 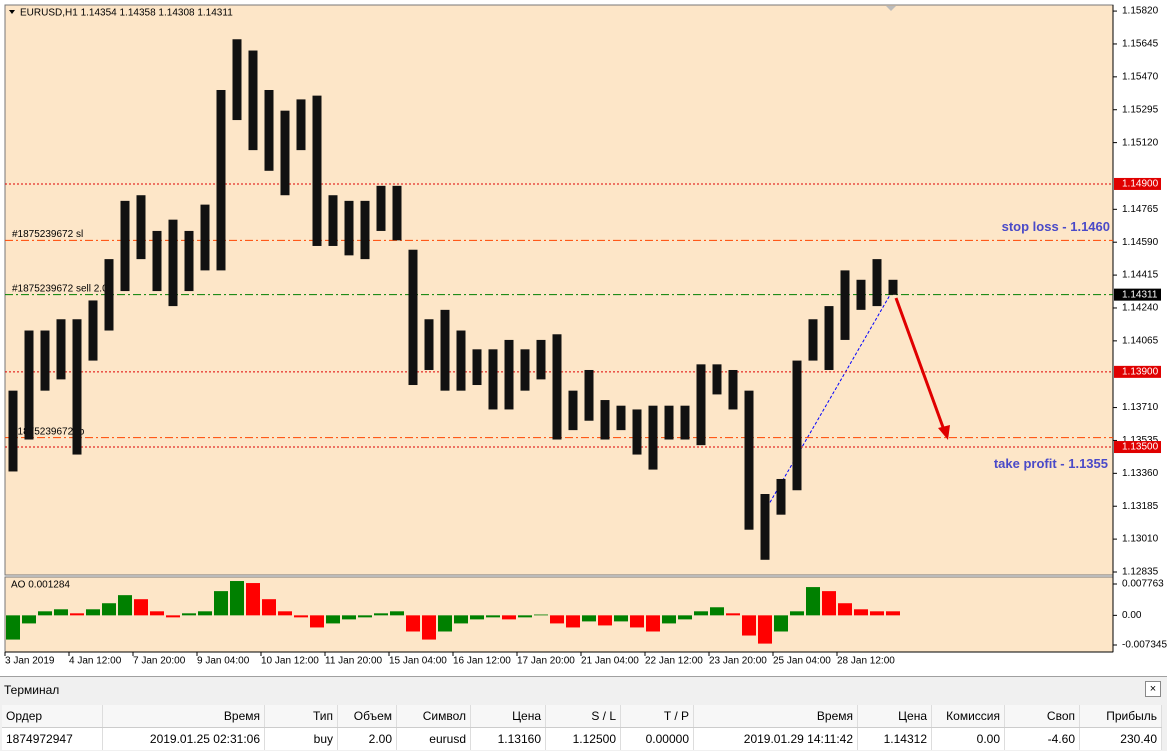 What do you see at coordinates (968, 716) in the screenshot?
I see `column-header: Комиссия` at bounding box center [968, 716].